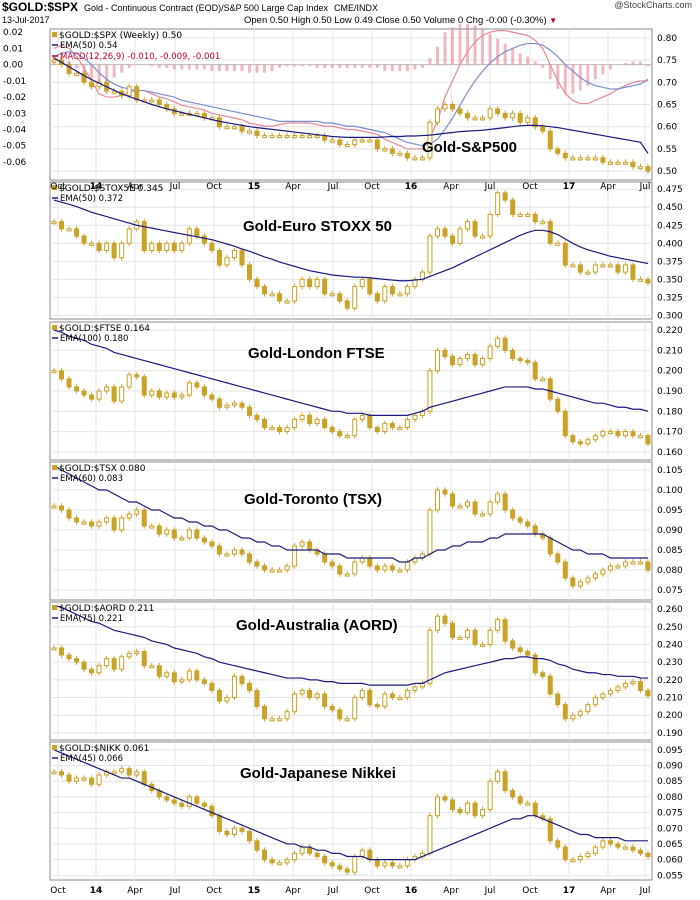 The height and width of the screenshot is (900, 700). What do you see at coordinates (667, 106) in the screenshot?
I see `y-tick-label: 0.65` at bounding box center [667, 106].